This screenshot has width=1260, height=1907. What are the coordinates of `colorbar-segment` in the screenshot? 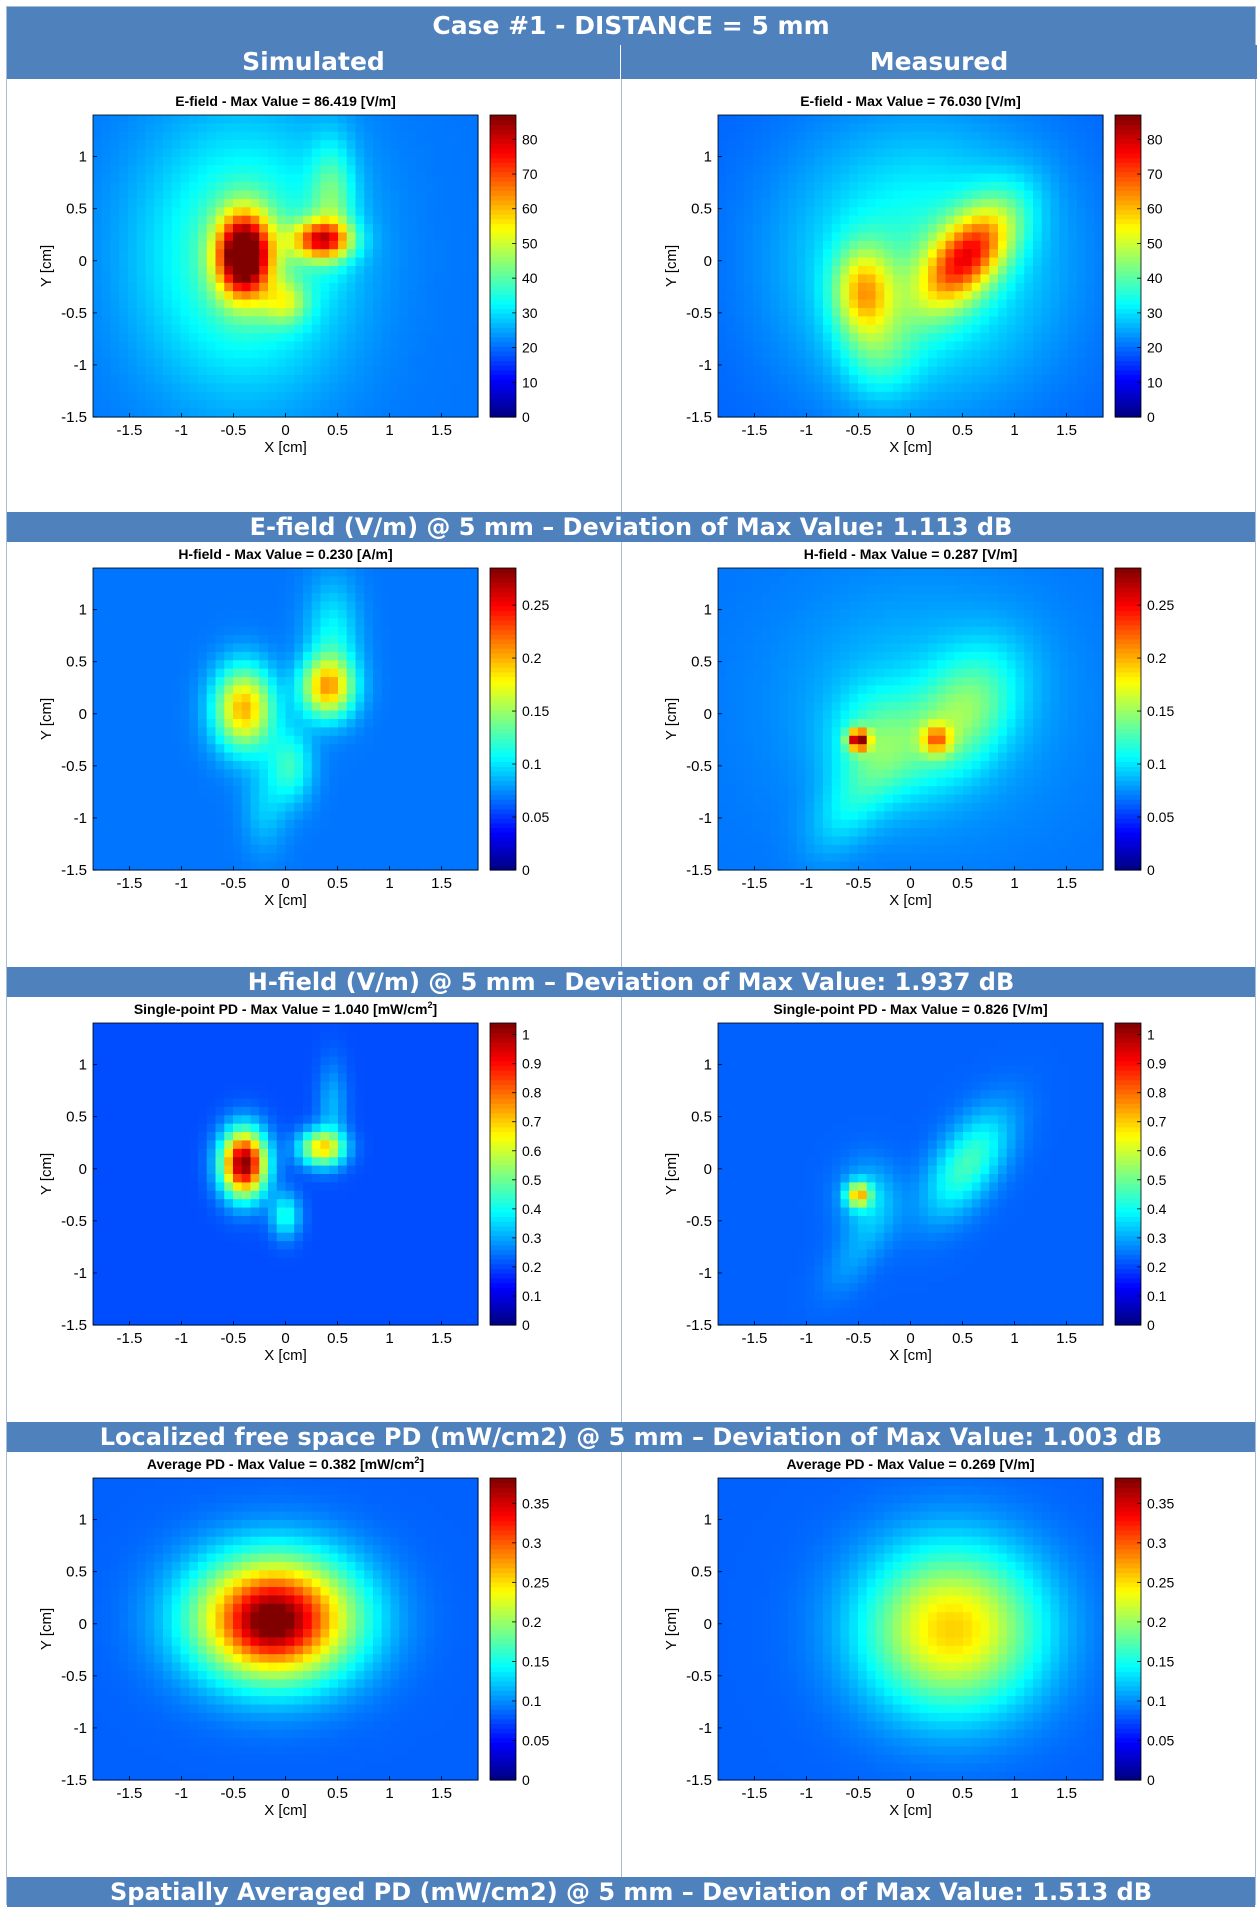 It's located at (503, 405).